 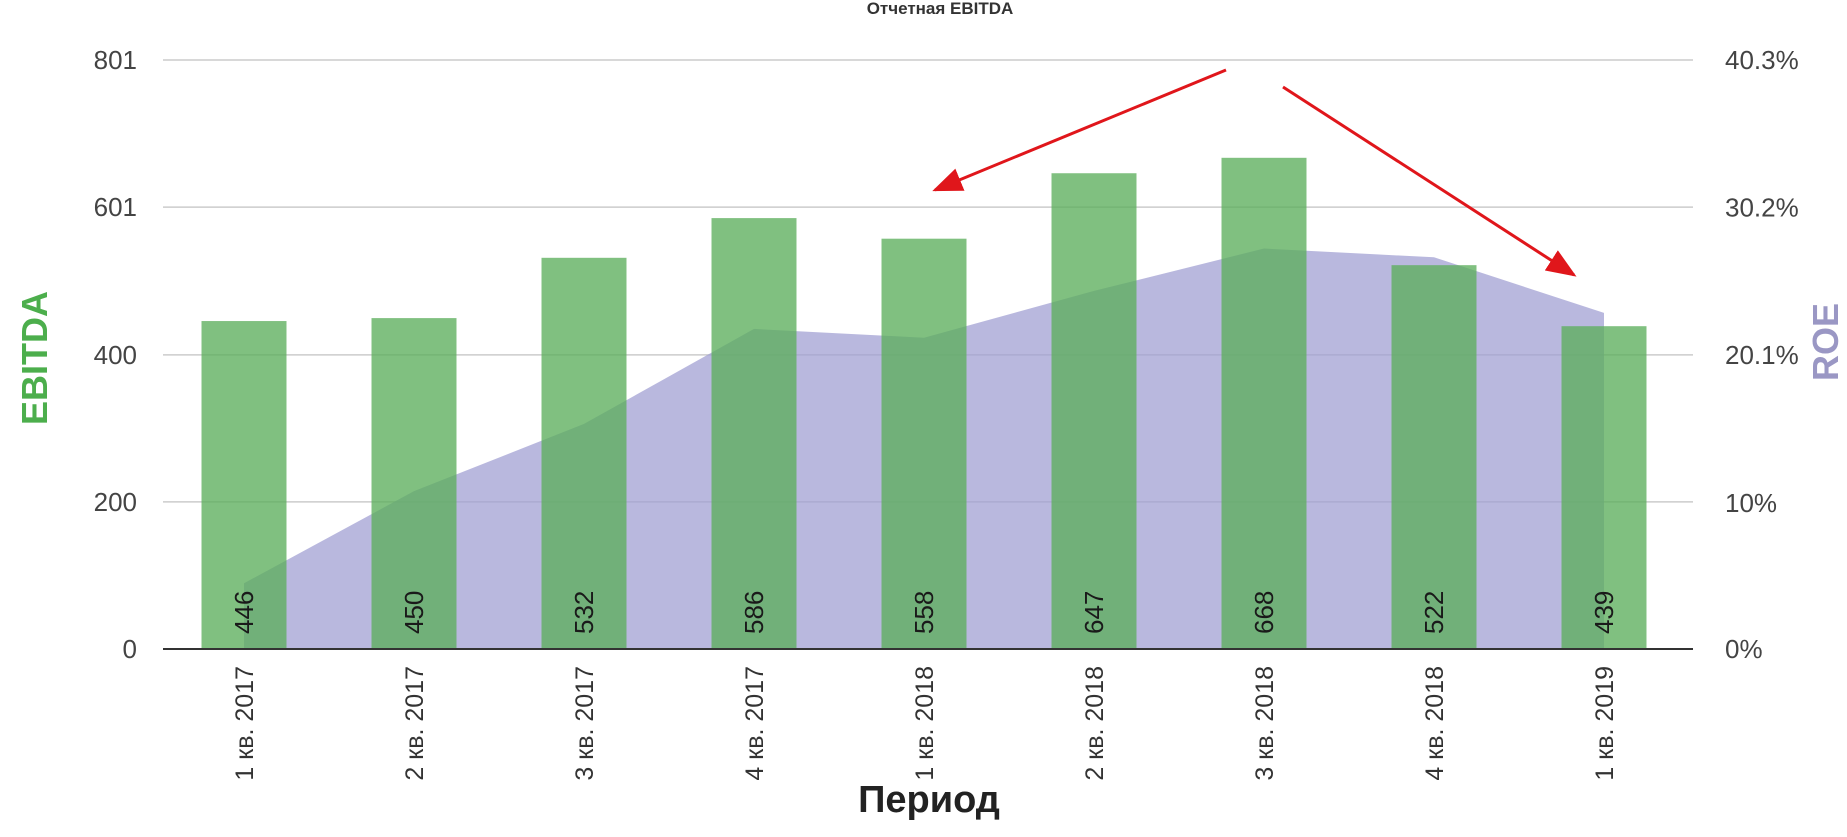 I want to click on category-label: 1 кв. 2018, so click(x=925, y=723).